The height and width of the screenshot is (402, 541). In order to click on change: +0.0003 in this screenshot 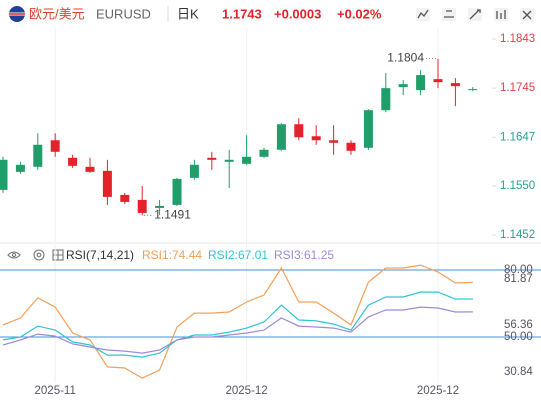, I will do `click(297, 13)`.